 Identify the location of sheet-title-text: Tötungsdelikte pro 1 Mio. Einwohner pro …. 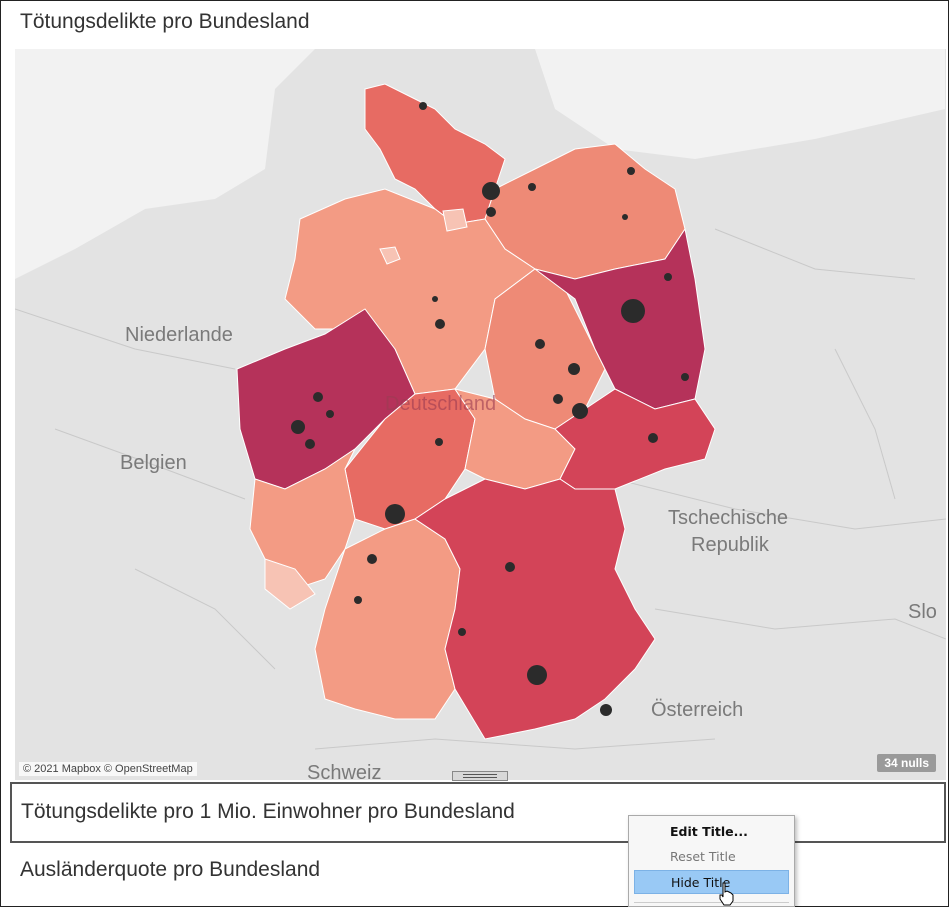
(268, 811).